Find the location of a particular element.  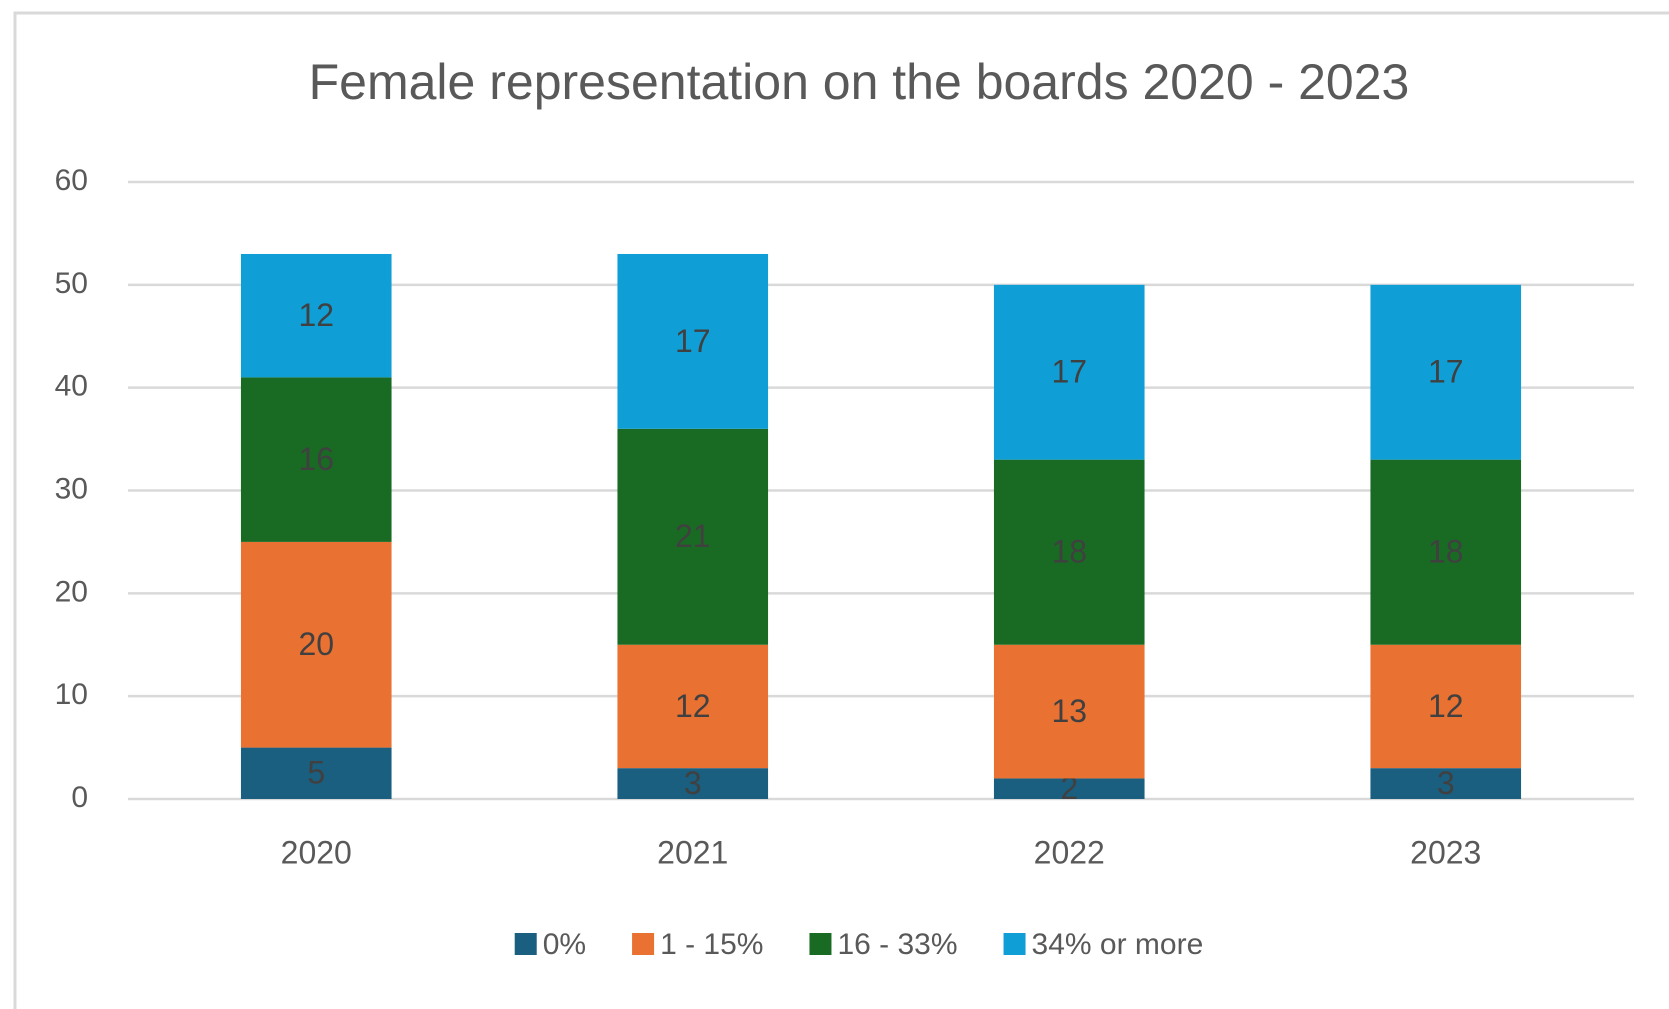

data-label: 16 is located at coordinates (316, 459).